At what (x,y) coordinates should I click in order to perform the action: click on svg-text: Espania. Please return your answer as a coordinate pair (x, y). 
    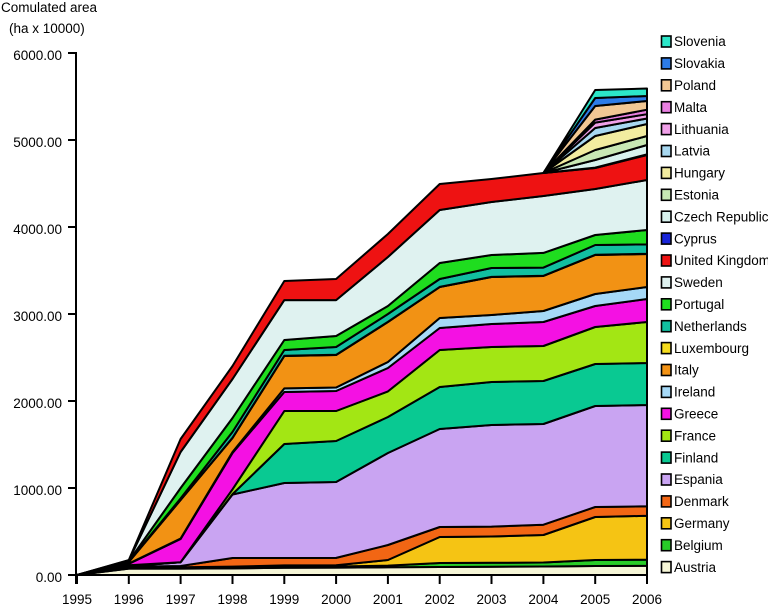
    Looking at the image, I should click on (698, 479).